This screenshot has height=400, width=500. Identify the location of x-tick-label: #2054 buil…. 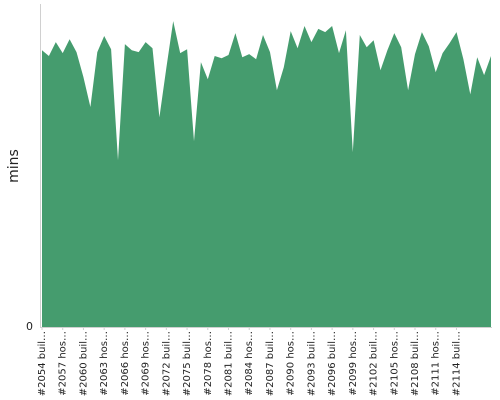
(42, 363).